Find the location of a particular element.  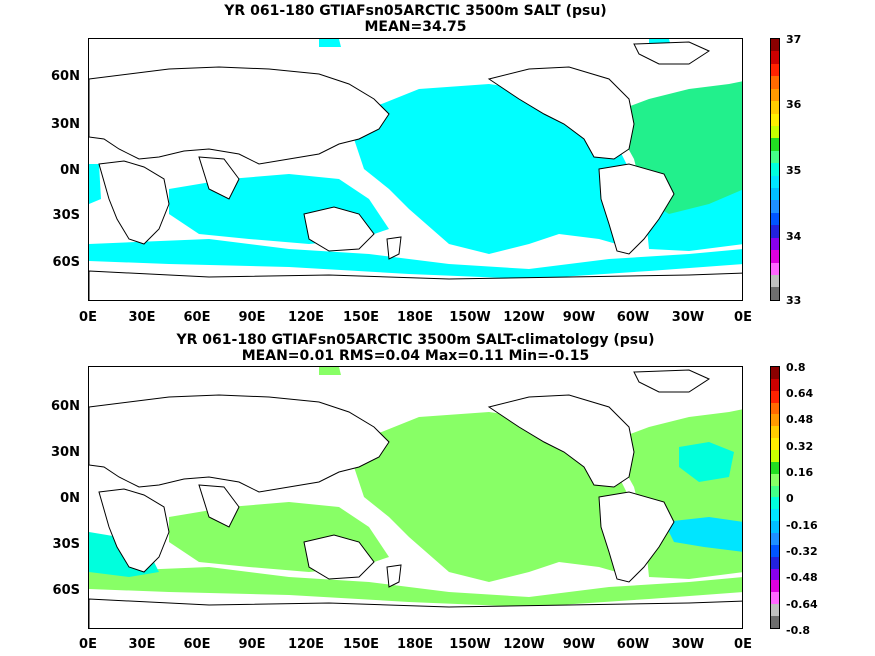

bottom-lat-label: 0N is located at coordinates (70, 498).